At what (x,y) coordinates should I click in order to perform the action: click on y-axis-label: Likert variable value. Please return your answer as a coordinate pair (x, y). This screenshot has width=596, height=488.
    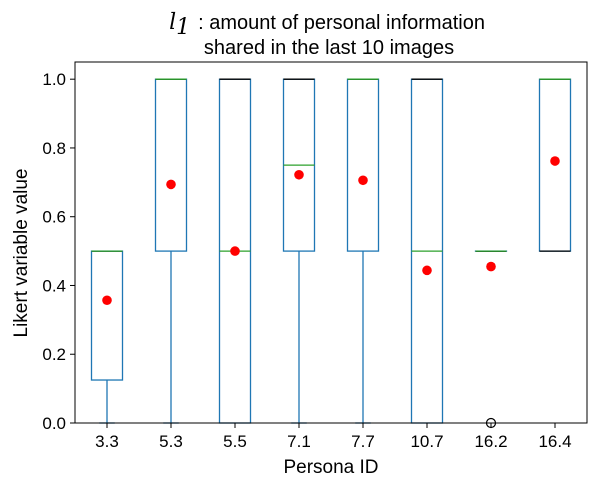
    Looking at the image, I should click on (21, 253).